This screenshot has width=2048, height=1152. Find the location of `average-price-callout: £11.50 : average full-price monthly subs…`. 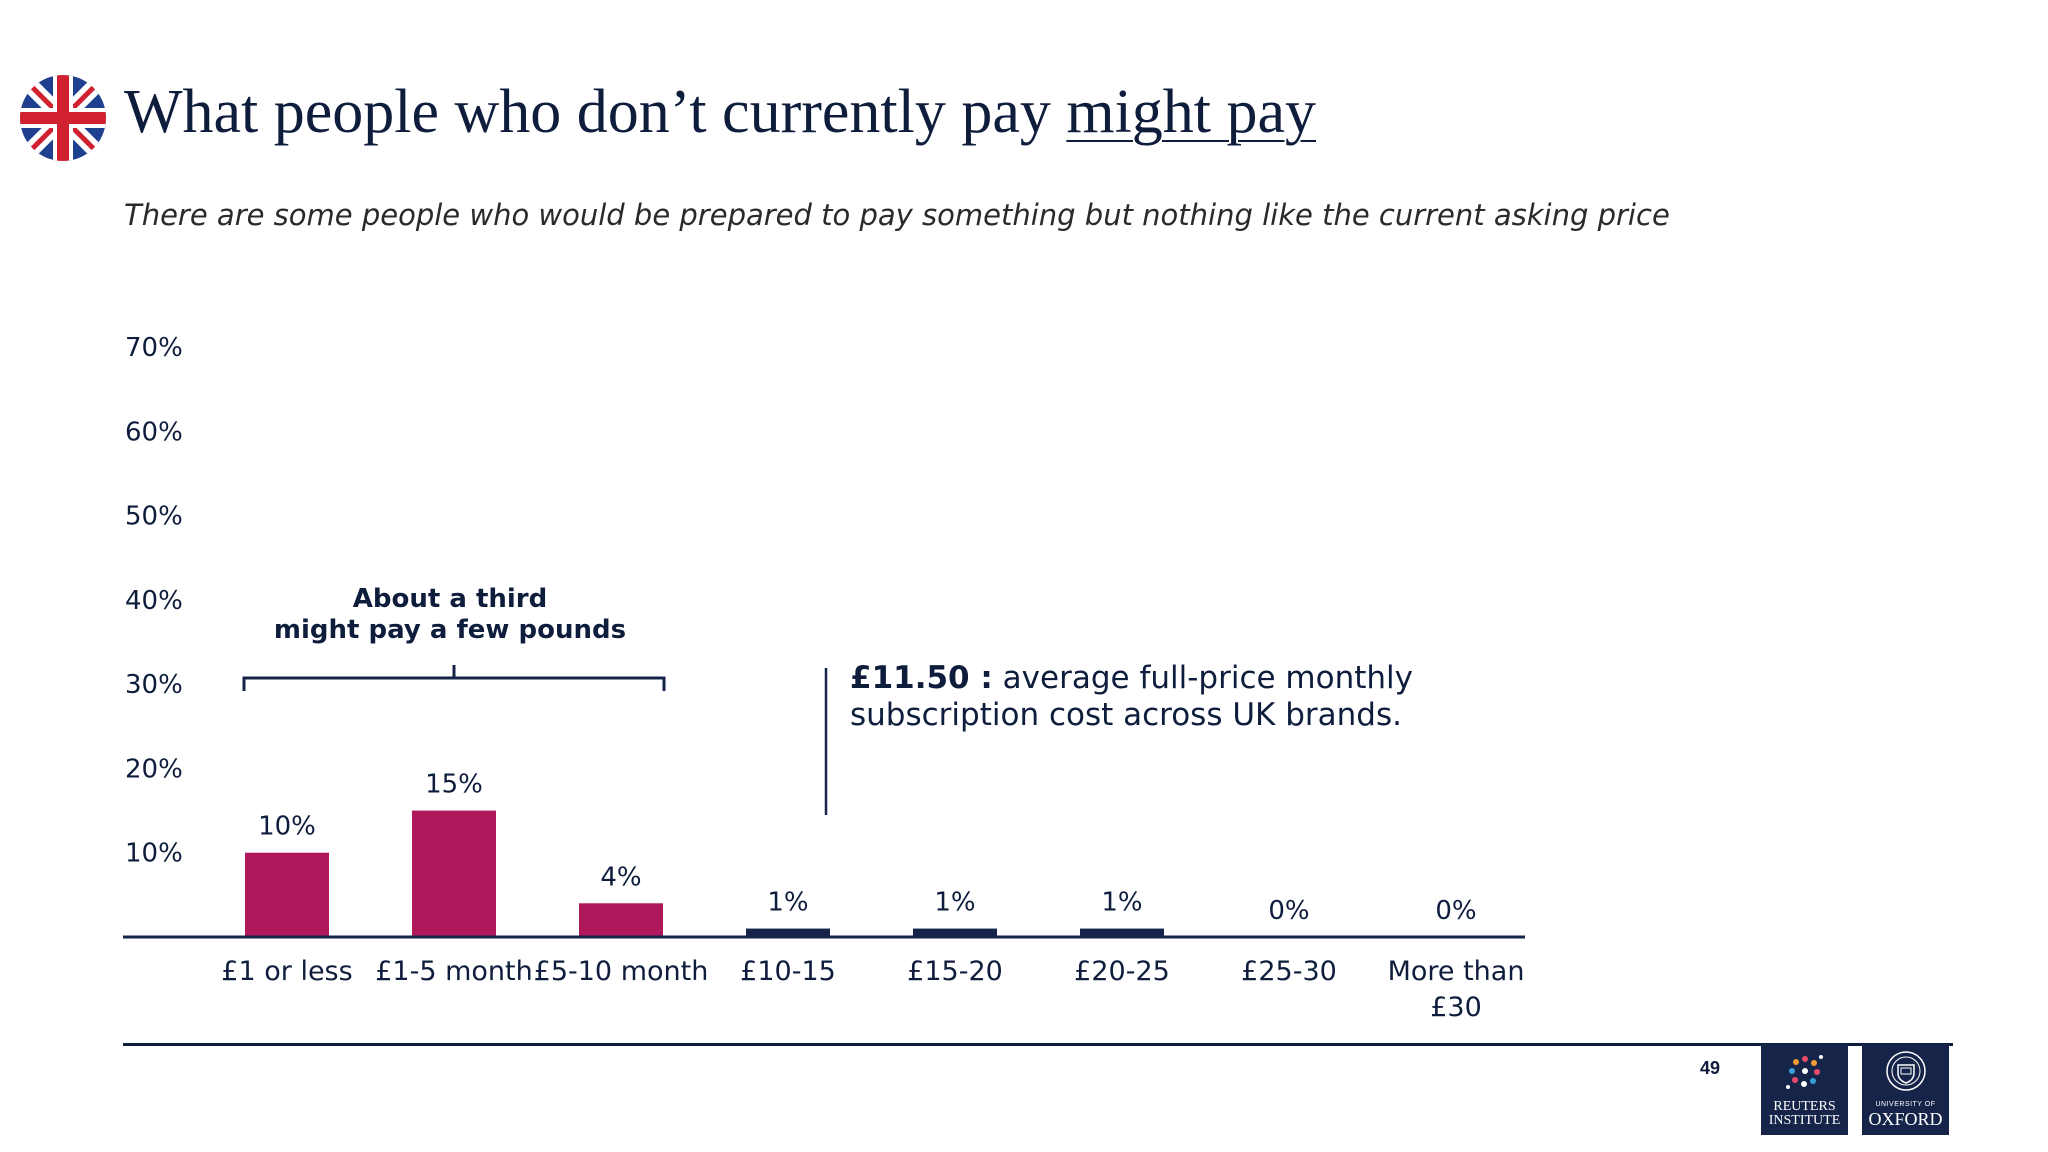

average-price-callout: £11.50 : average full-price monthly subs… is located at coordinates (1131, 697).